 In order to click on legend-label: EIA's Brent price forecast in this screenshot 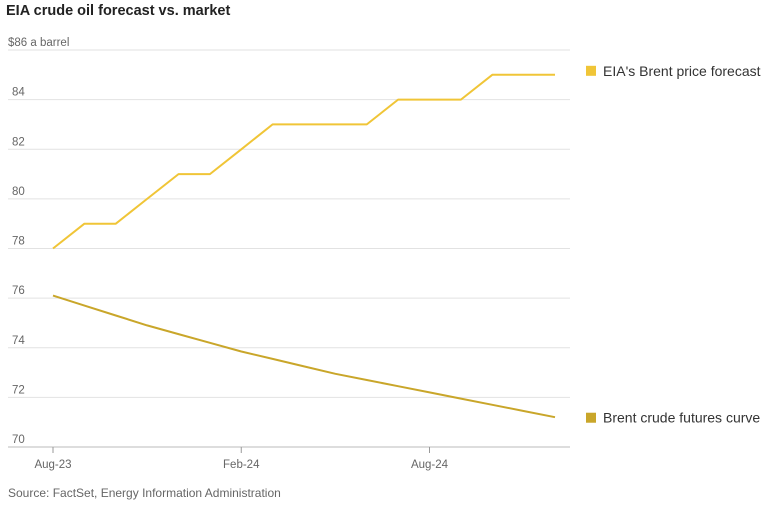, I will do `click(682, 71)`.